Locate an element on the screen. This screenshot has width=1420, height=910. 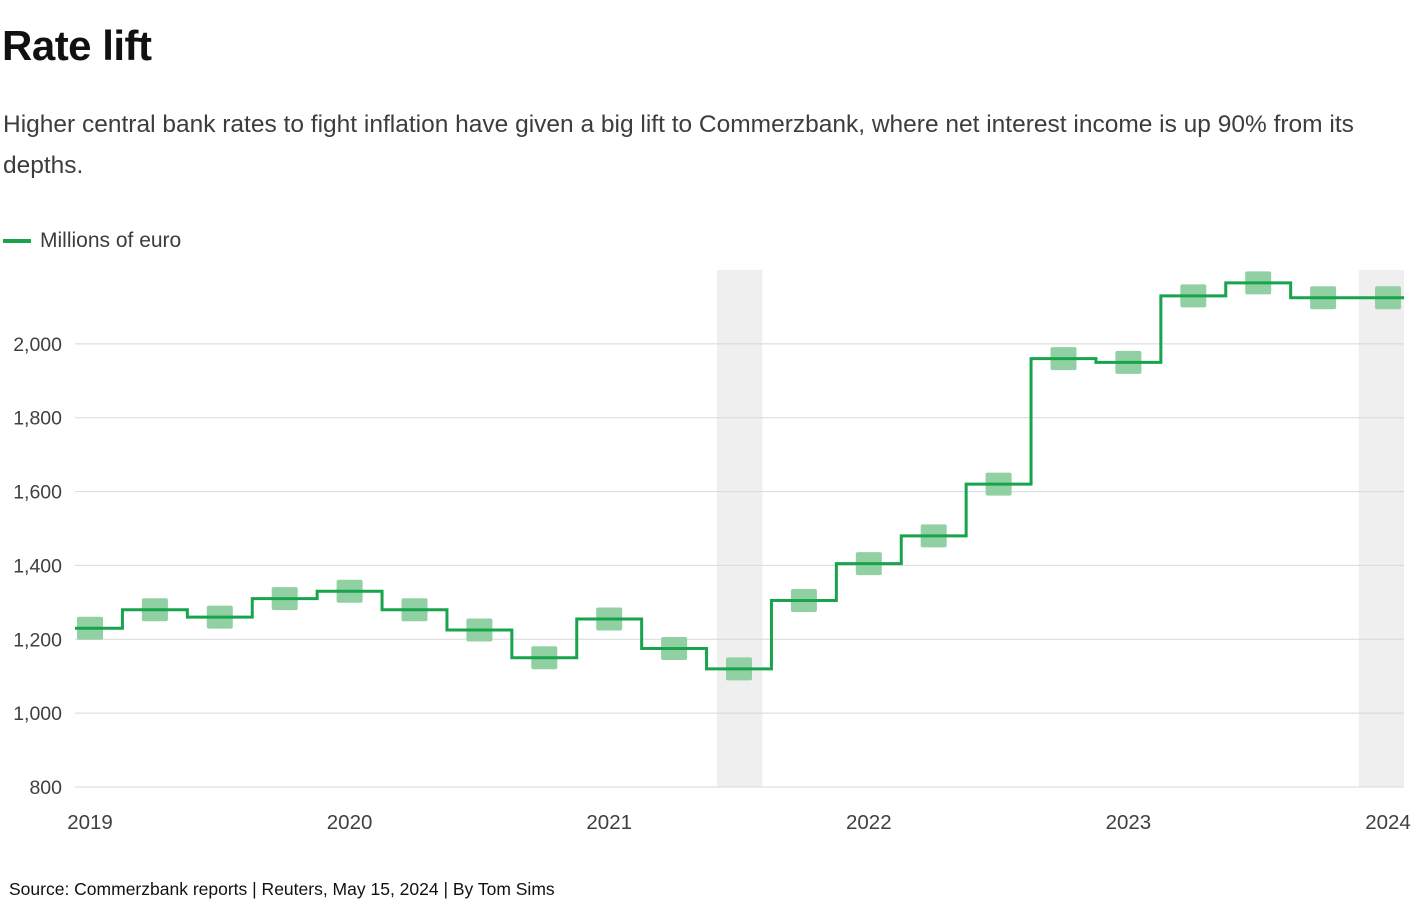
legend-line-icon is located at coordinates (17, 241).